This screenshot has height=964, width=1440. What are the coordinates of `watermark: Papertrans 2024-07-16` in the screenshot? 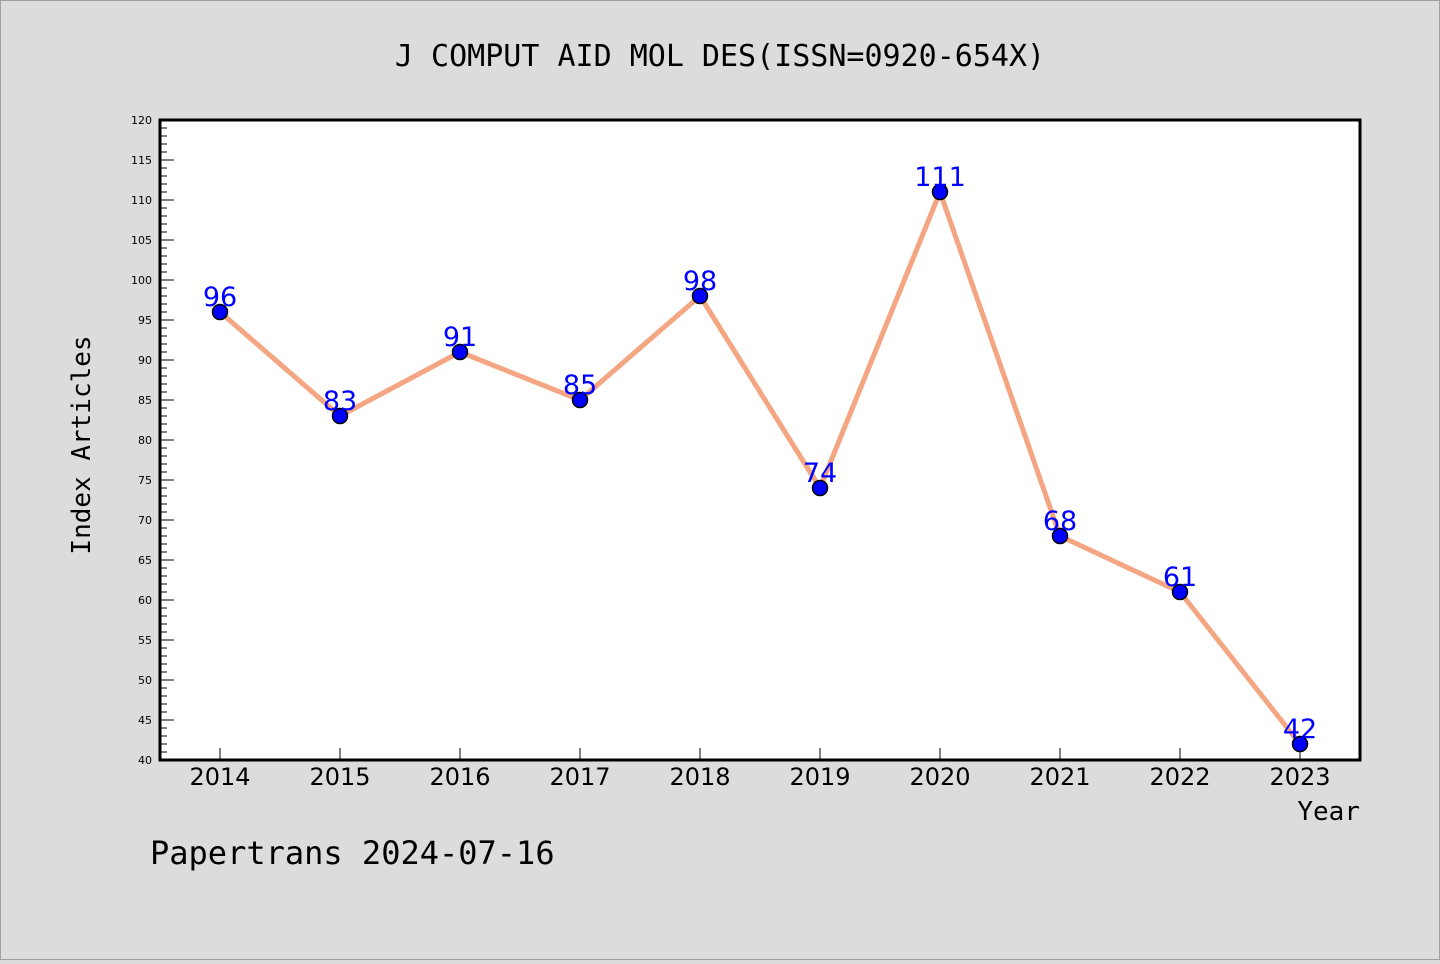 It's located at (352, 853).